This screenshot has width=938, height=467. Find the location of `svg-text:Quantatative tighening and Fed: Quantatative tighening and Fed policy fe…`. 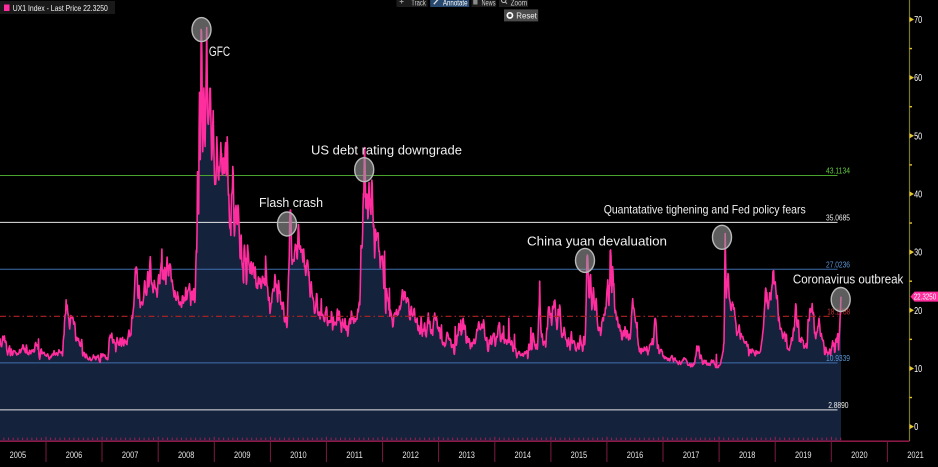

svg-text:Quantatative tighening and Fed: Quantatative tighening and Fed policy fe… is located at coordinates (705, 210).